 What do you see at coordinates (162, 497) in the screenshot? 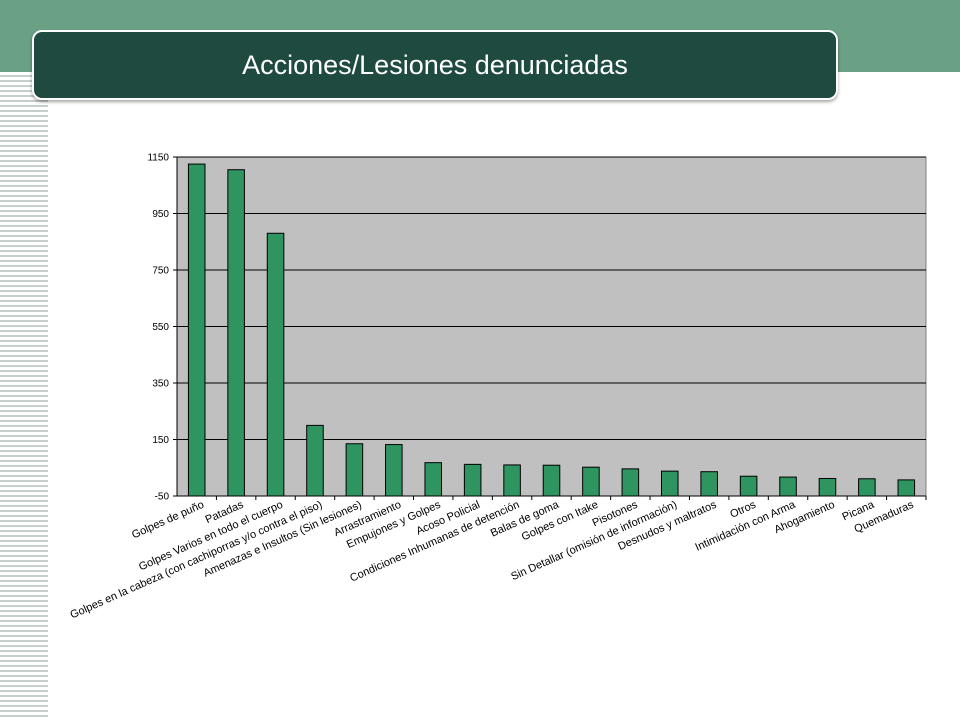
I see `y-tick-label: -50` at bounding box center [162, 497].